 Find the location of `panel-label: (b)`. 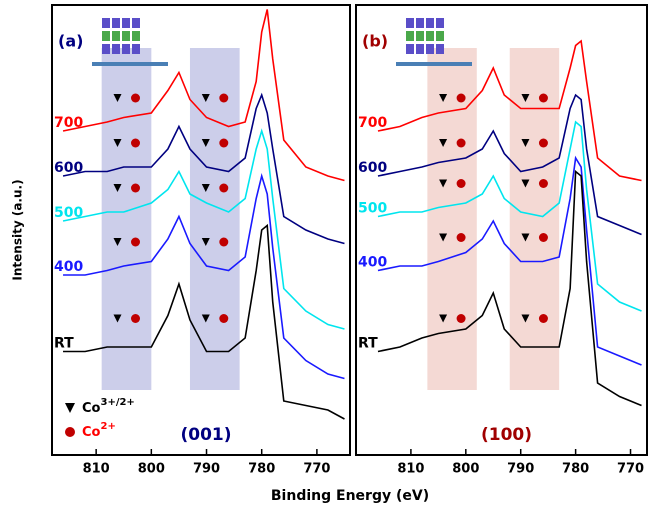

panel-label: (b) is located at coordinates (375, 41).